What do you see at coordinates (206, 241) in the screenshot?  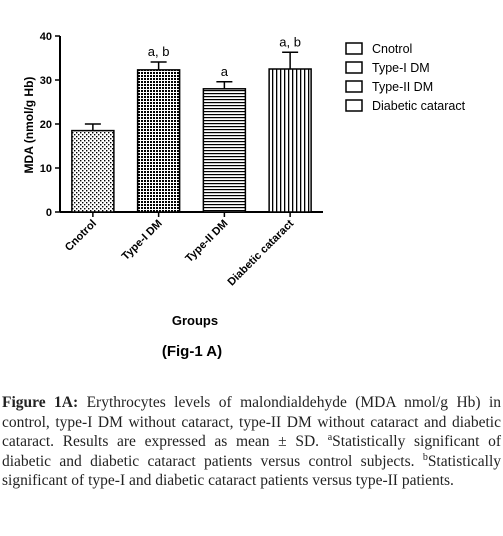 I see `x-tick-label: Type-II DM` at bounding box center [206, 241].